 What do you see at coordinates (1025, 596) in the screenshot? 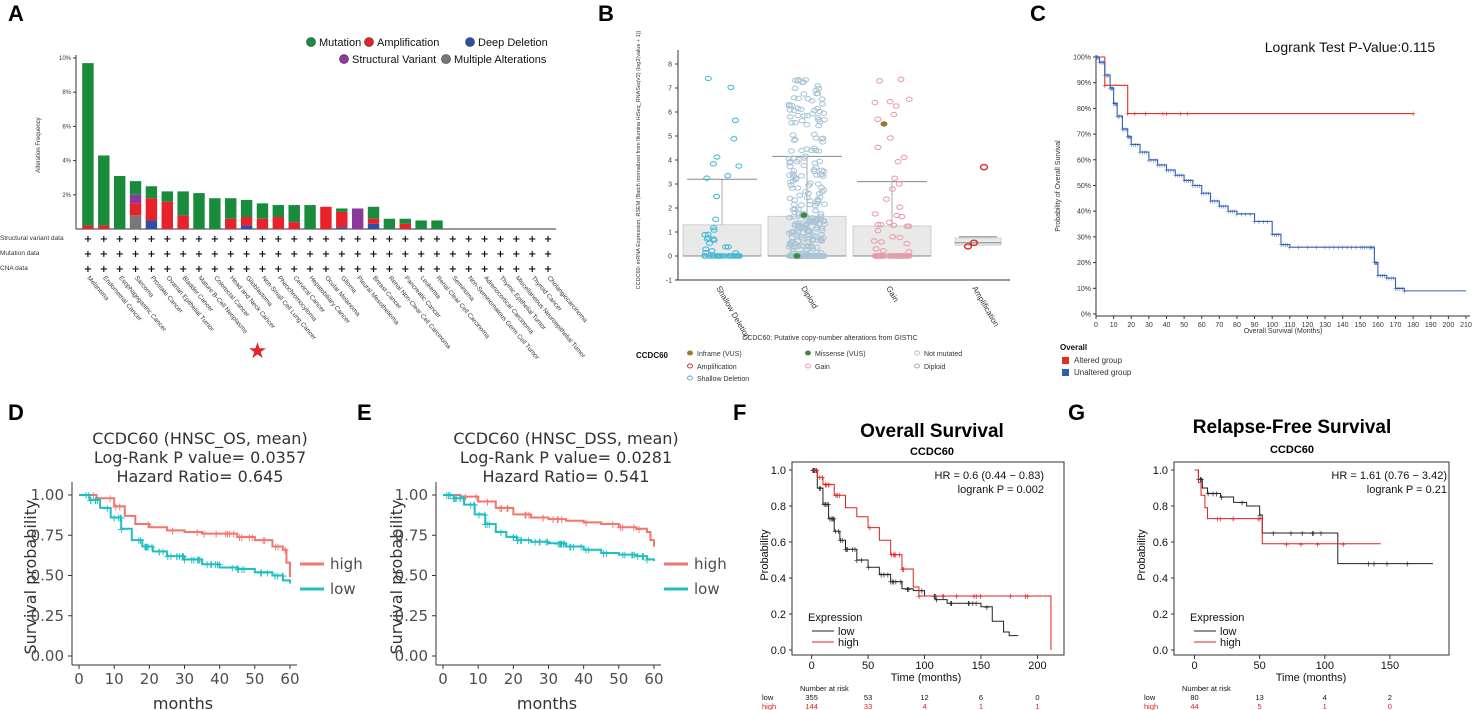
I see `f-censor-high: +` at bounding box center [1025, 596].